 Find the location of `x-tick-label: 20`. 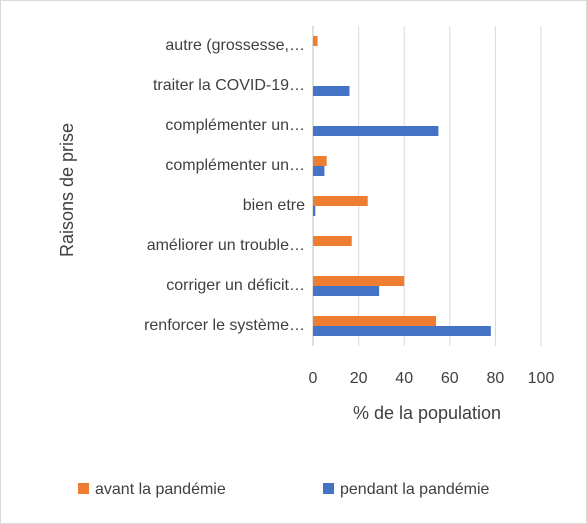

x-tick-label: 20 is located at coordinates (359, 378).